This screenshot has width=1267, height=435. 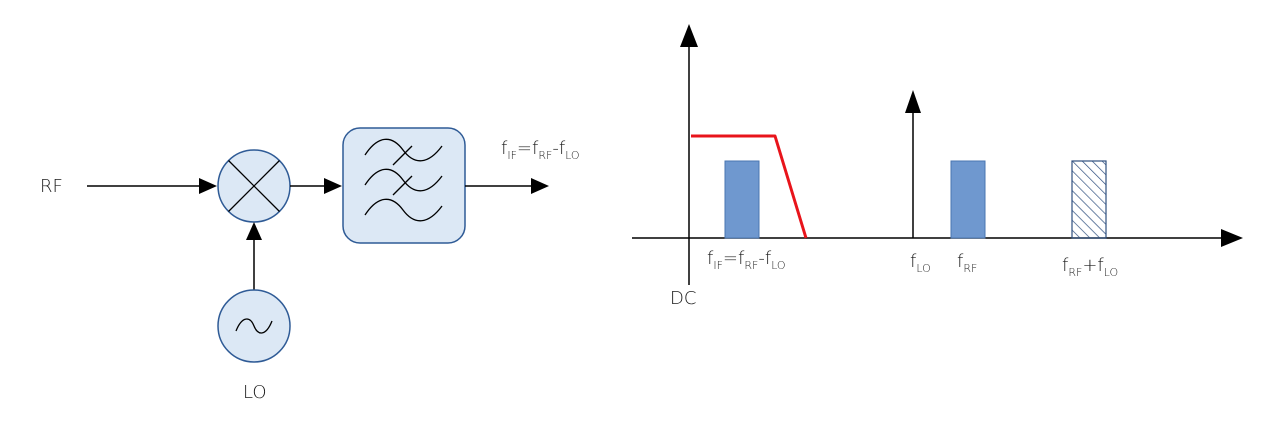 I want to click on sum-bar, so click(x=1089, y=199).